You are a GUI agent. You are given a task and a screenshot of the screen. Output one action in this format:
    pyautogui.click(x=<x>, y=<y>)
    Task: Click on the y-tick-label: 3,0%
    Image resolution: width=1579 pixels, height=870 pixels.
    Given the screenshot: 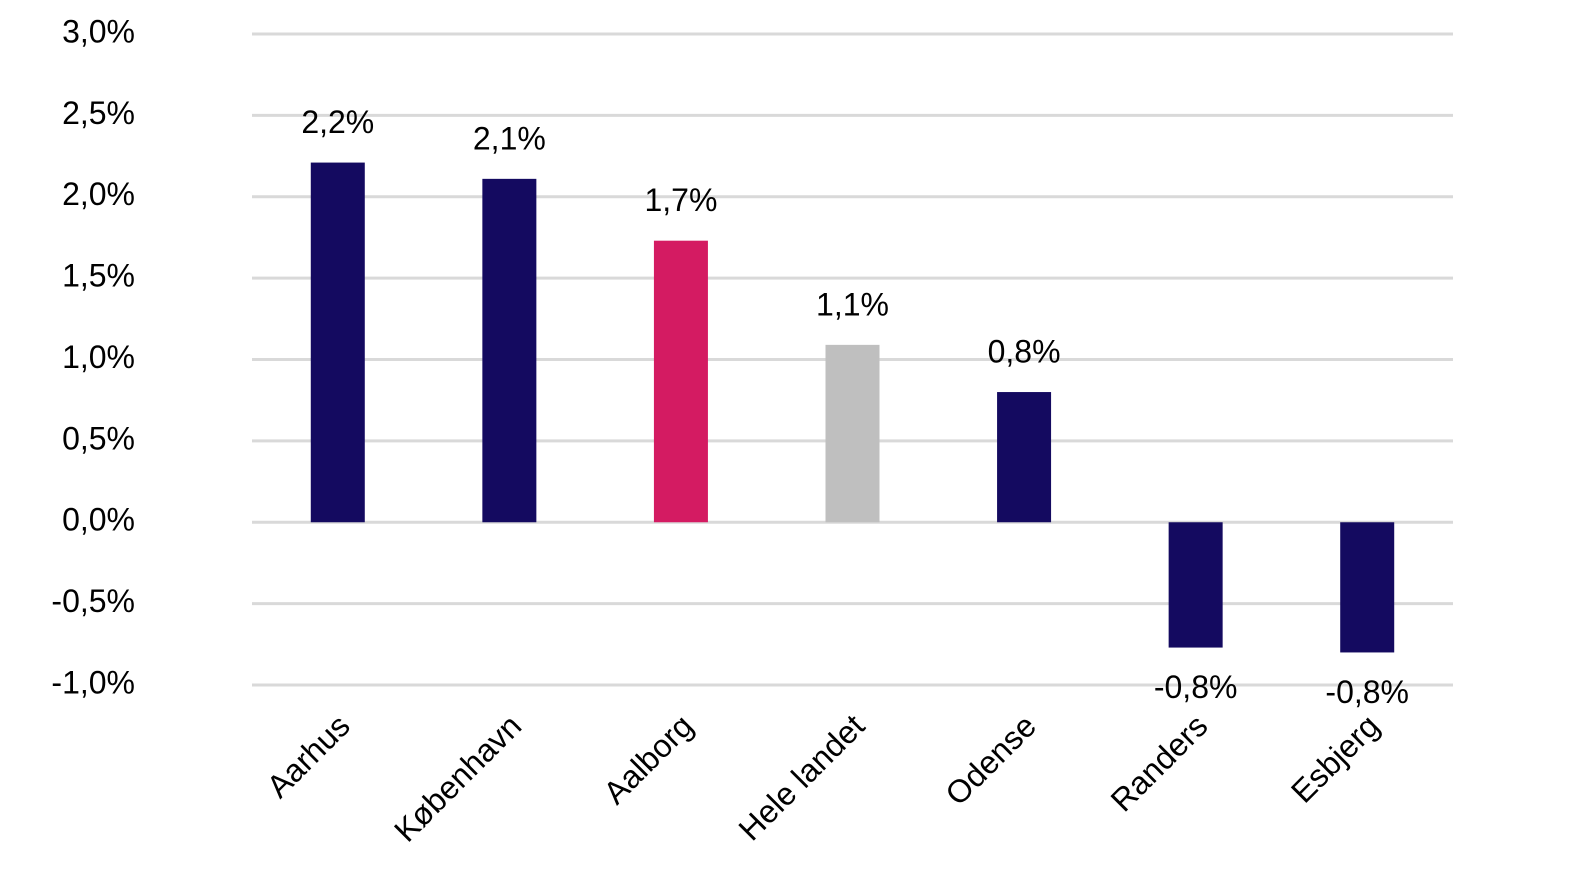 What is the action you would take?
    pyautogui.click(x=98, y=31)
    